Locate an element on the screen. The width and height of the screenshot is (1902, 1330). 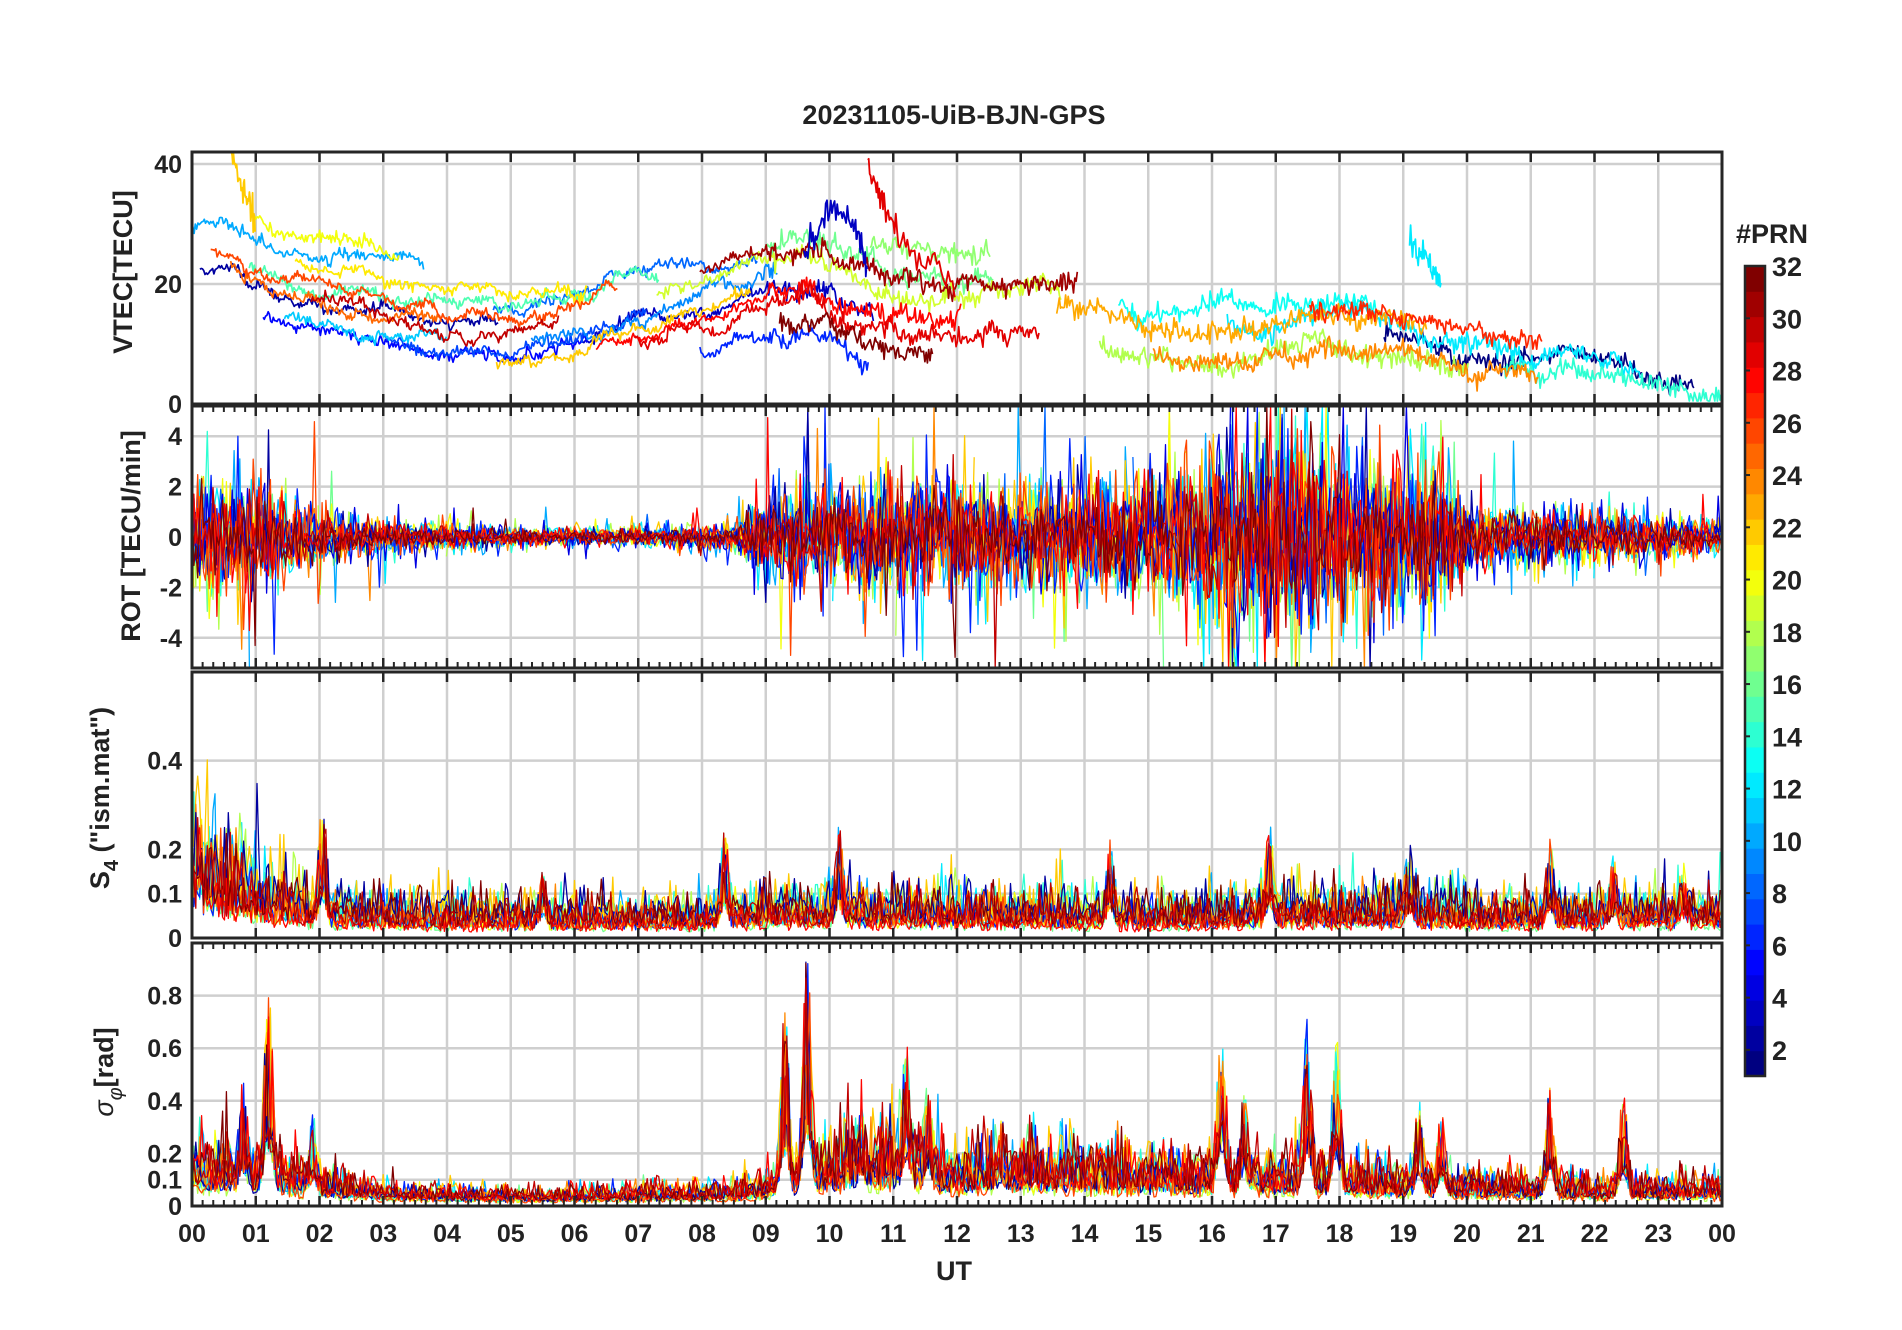
x-tick-label: 04 is located at coordinates (447, 1234).